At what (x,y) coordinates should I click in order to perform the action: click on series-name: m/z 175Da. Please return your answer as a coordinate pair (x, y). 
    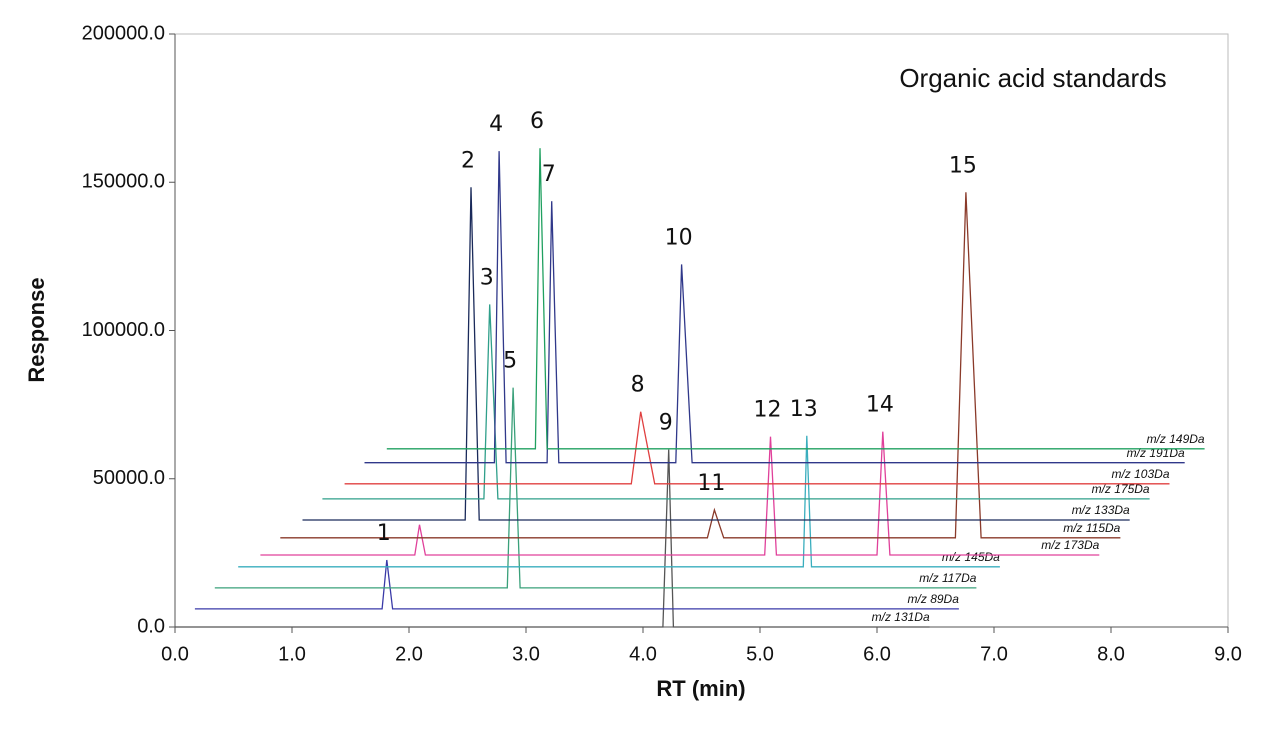
    Looking at the image, I should click on (1121, 489).